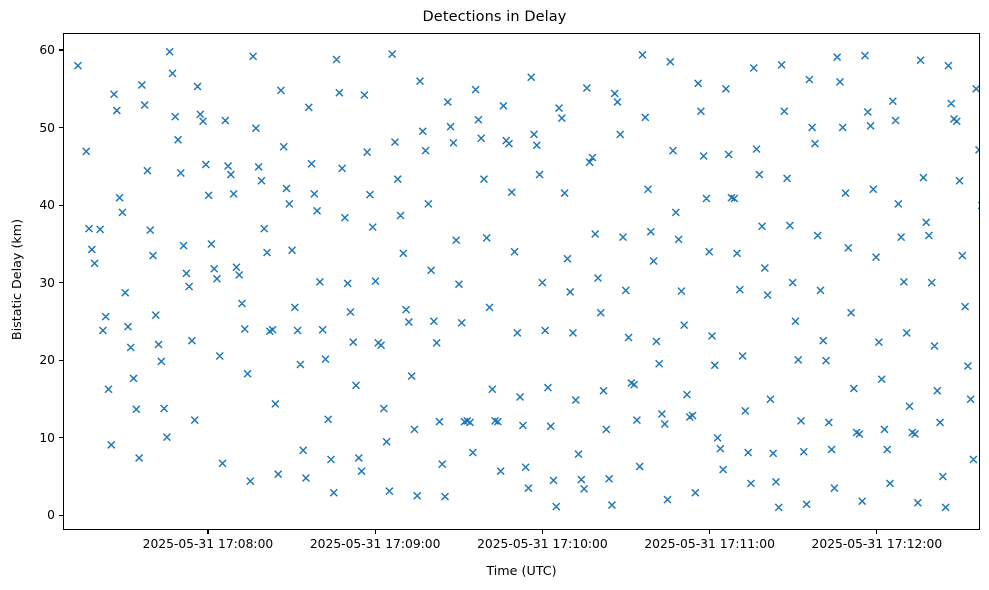  I want to click on y-tick-label: 60, so click(47, 50).